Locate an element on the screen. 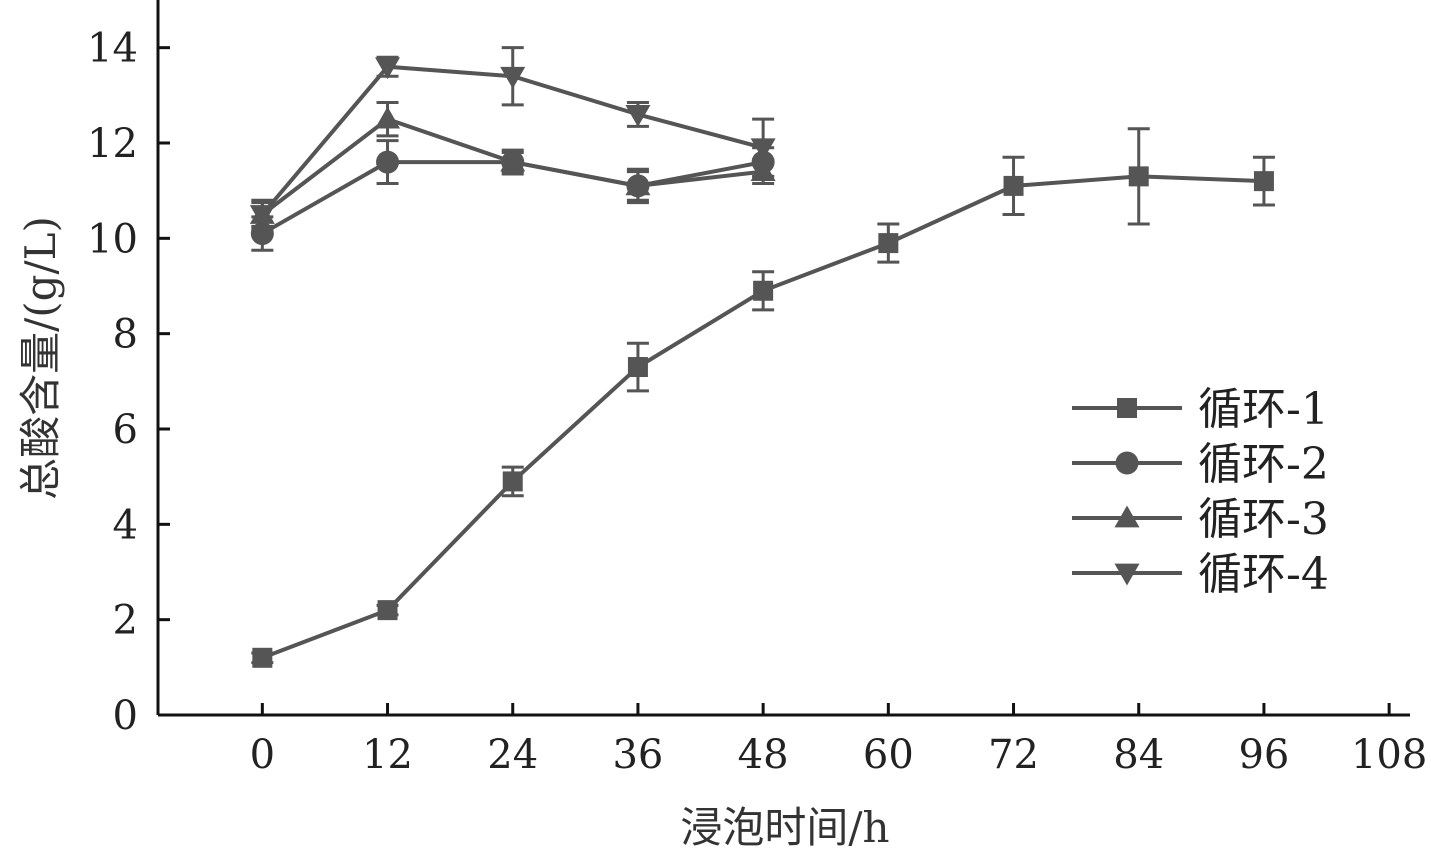 The height and width of the screenshot is (858, 1431). y-tick-label: 4 is located at coordinates (125, 525).